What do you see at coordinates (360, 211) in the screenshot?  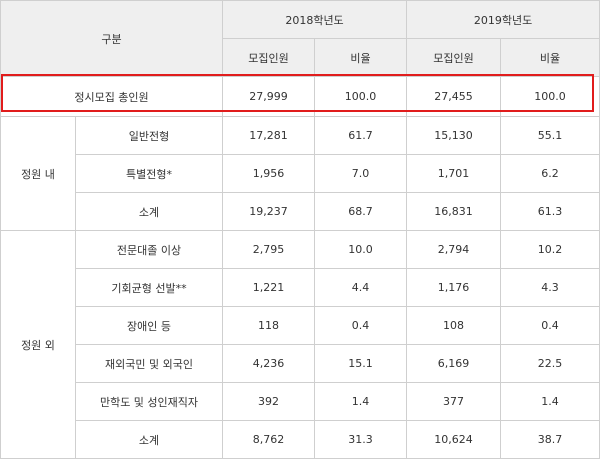 I see `ratio-2018: 68.7` at bounding box center [360, 211].